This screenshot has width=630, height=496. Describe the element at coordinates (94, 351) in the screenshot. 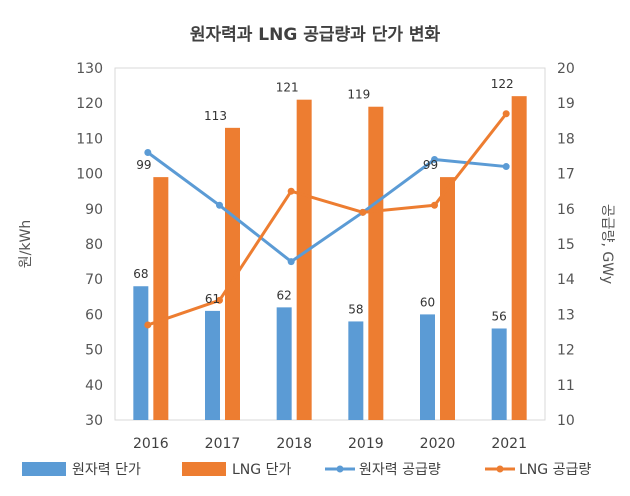

I see `y-tick-label: 50` at that location.